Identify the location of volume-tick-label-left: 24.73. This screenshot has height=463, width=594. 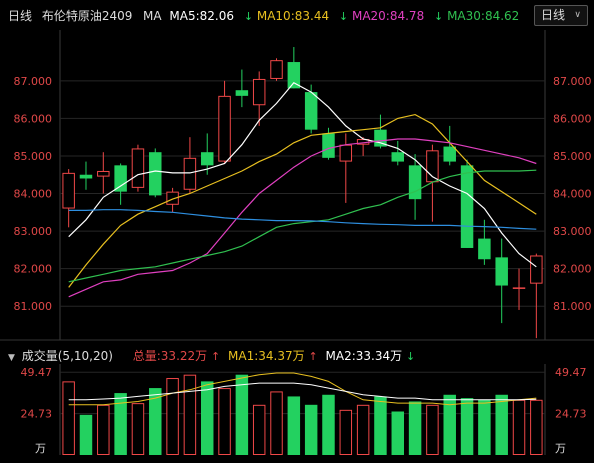
(37, 414).